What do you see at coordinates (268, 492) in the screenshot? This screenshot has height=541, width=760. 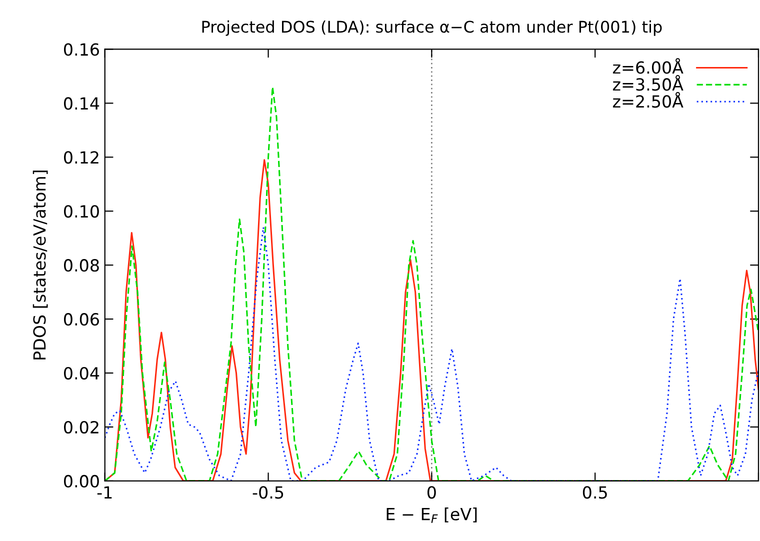 I see `x-tick-label: -0.5` at bounding box center [268, 492].